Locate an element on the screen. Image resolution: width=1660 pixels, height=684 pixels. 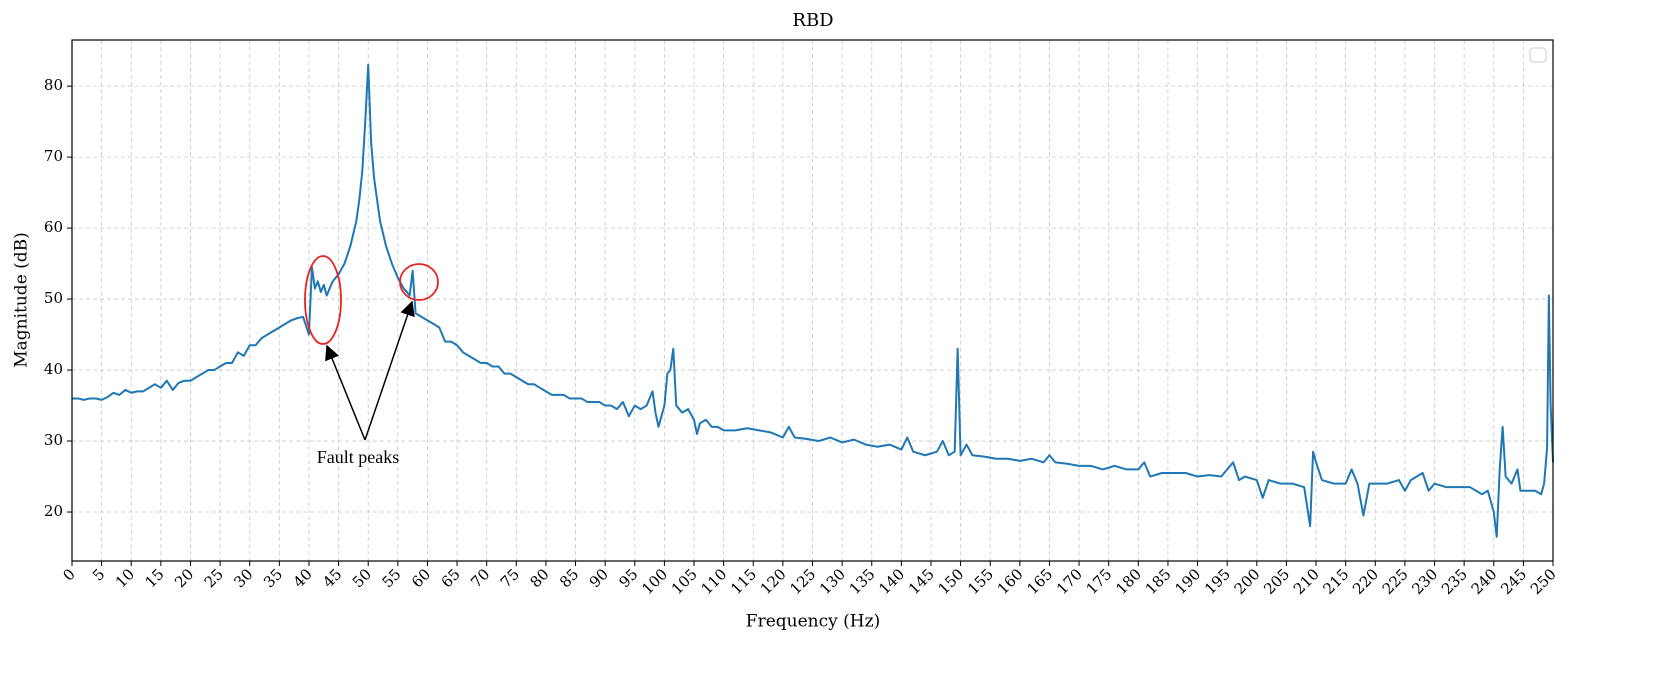
x-tick-label: 60 is located at coordinates (421, 578).